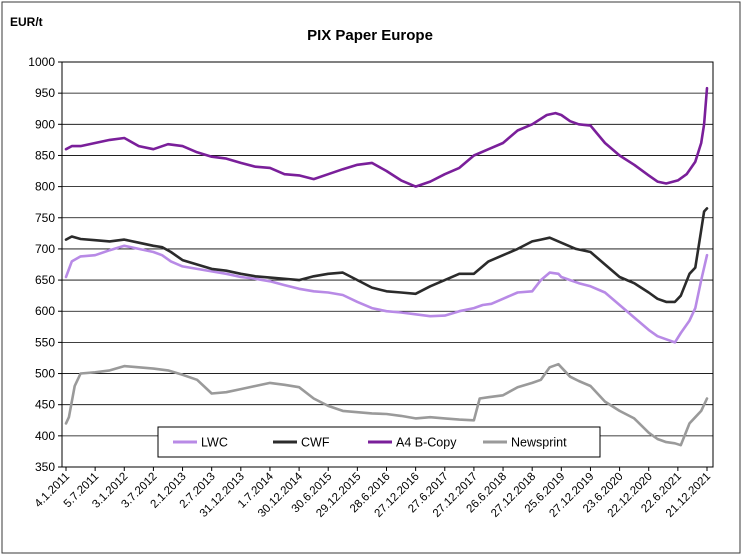 This screenshot has width=743, height=556. Describe the element at coordinates (41, 62) in the screenshot. I see `y-tick-label: 1000` at that location.